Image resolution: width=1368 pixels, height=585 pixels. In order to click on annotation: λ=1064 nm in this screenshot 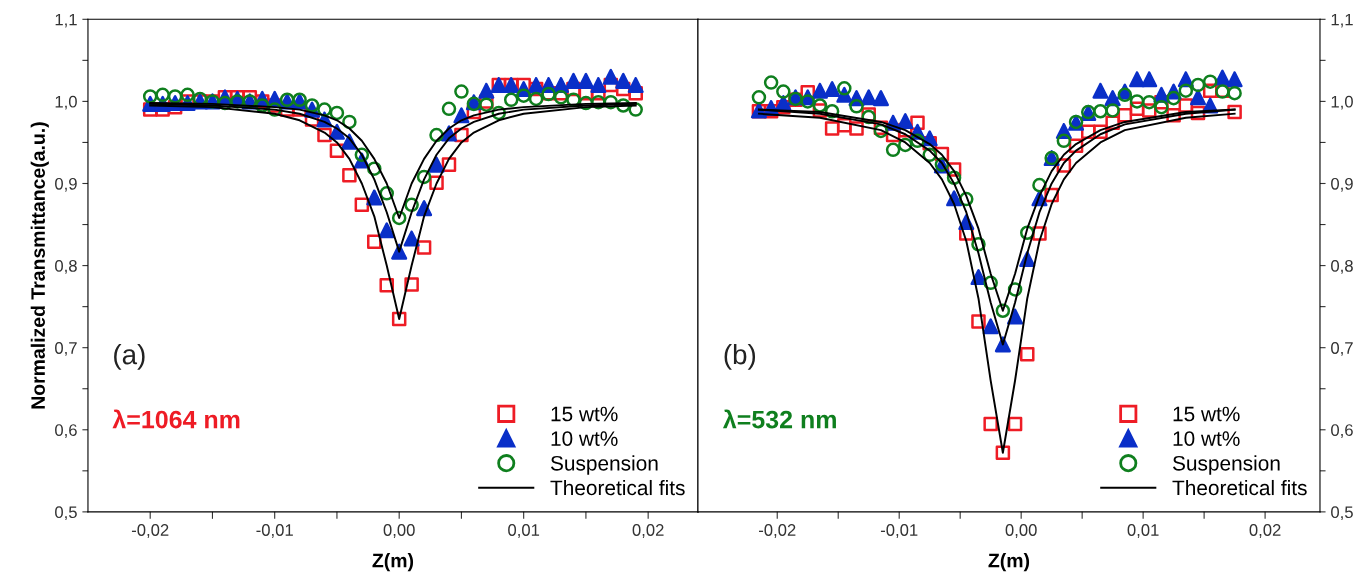, I will do `click(176, 419)`.